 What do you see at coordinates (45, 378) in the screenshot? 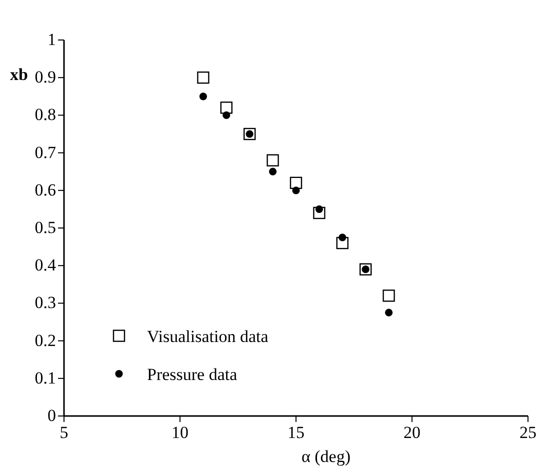
I see `y-tick-label: 0.1` at bounding box center [45, 378].